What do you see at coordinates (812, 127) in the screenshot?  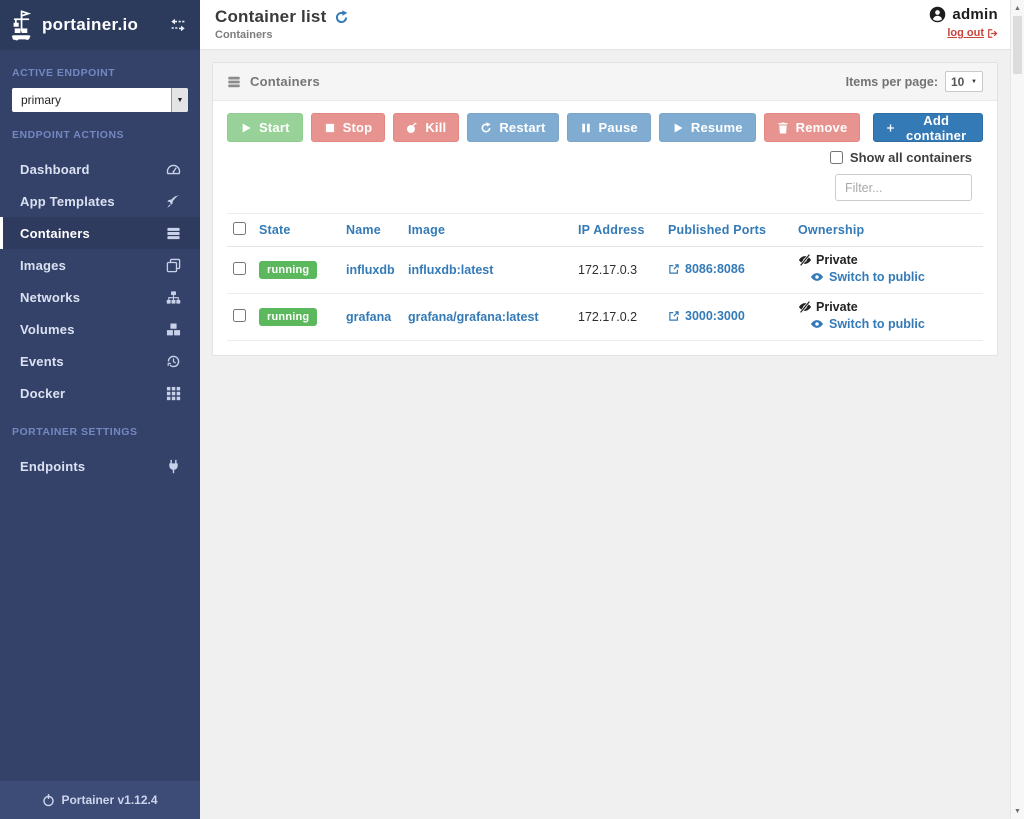 I see `remove-button: Remove` at bounding box center [812, 127].